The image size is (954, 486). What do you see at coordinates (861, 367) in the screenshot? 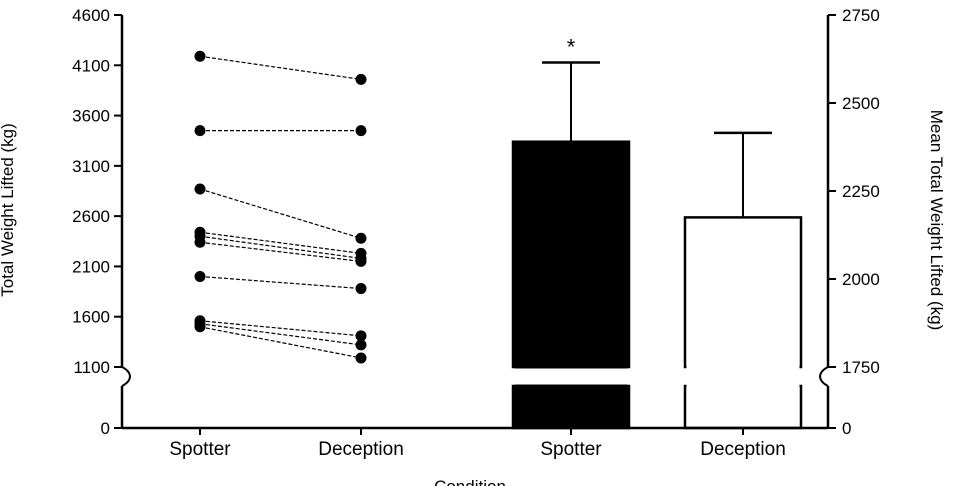
I see `right-tick-label: 1750` at bounding box center [861, 367].